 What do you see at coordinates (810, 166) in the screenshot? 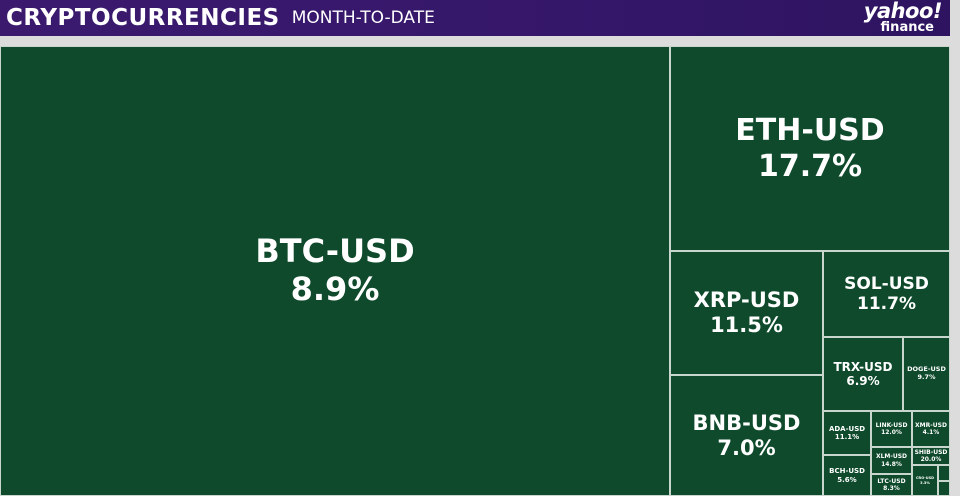
I see `tile-value: 17.7%` at bounding box center [810, 166].